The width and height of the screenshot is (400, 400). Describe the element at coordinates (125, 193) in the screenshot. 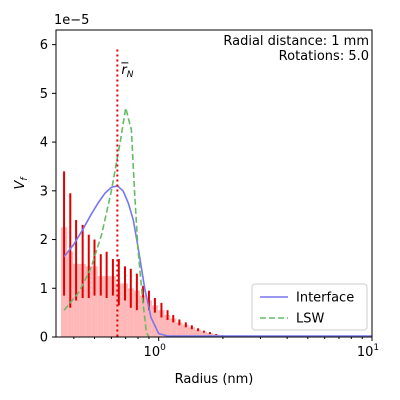

I see `rbar-marker: rN` at that location.